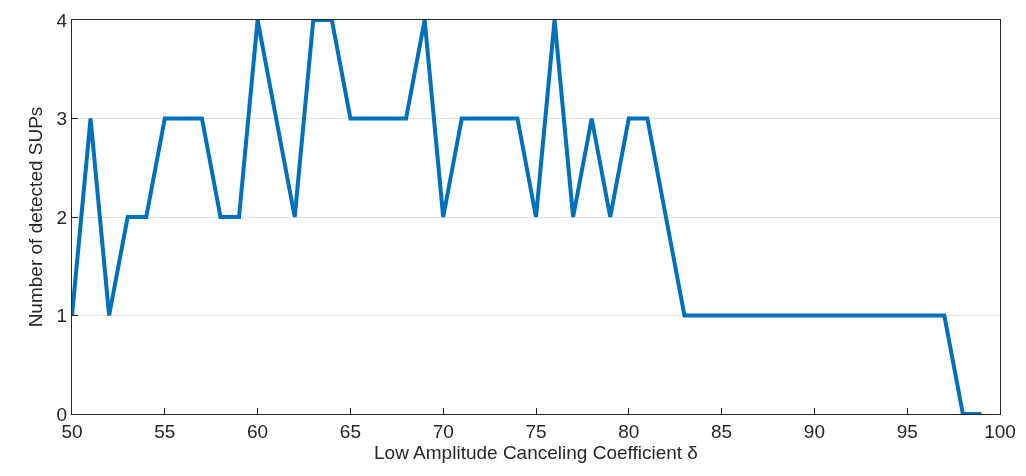 This screenshot has height=476, width=1026. What do you see at coordinates (62, 217) in the screenshot?
I see `y-tick-label: 2` at bounding box center [62, 217].